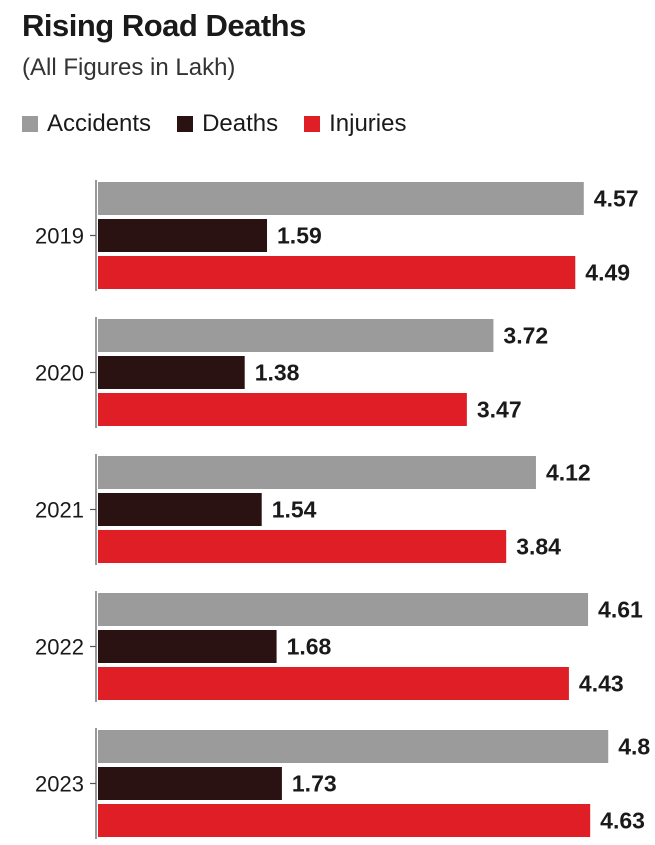 Image resolution: width=655 pixels, height=845 pixels. Describe the element at coordinates (59, 784) in the screenshot. I see `category-label: 2023` at that location.